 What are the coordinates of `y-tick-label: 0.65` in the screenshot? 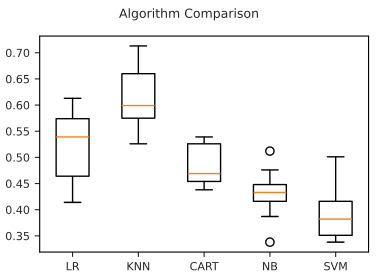 It's located at (17, 79).